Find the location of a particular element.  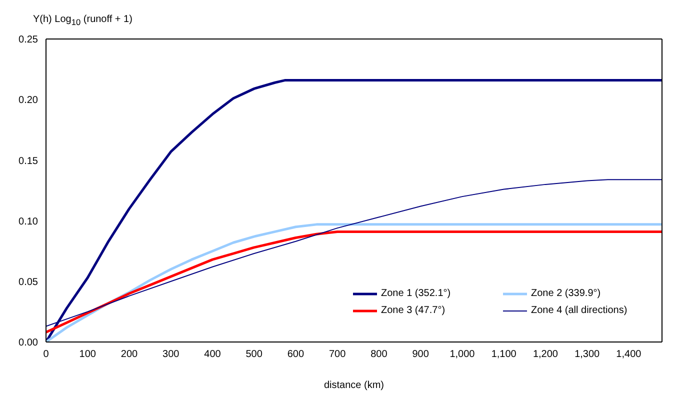

legend-label: Zone 4 (all directions) is located at coordinates (579, 310).